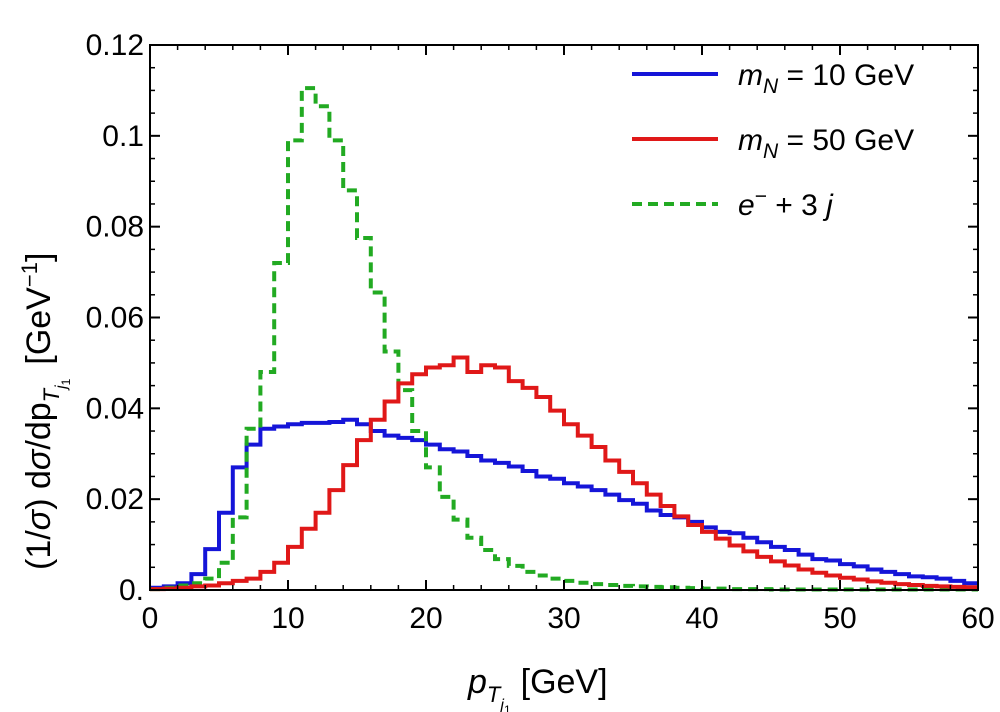 Image resolution: width=1000 pixels, height=712 pixels. Describe the element at coordinates (51, 394) in the screenshot. I see `y-axis-sub-t: T` at that location.